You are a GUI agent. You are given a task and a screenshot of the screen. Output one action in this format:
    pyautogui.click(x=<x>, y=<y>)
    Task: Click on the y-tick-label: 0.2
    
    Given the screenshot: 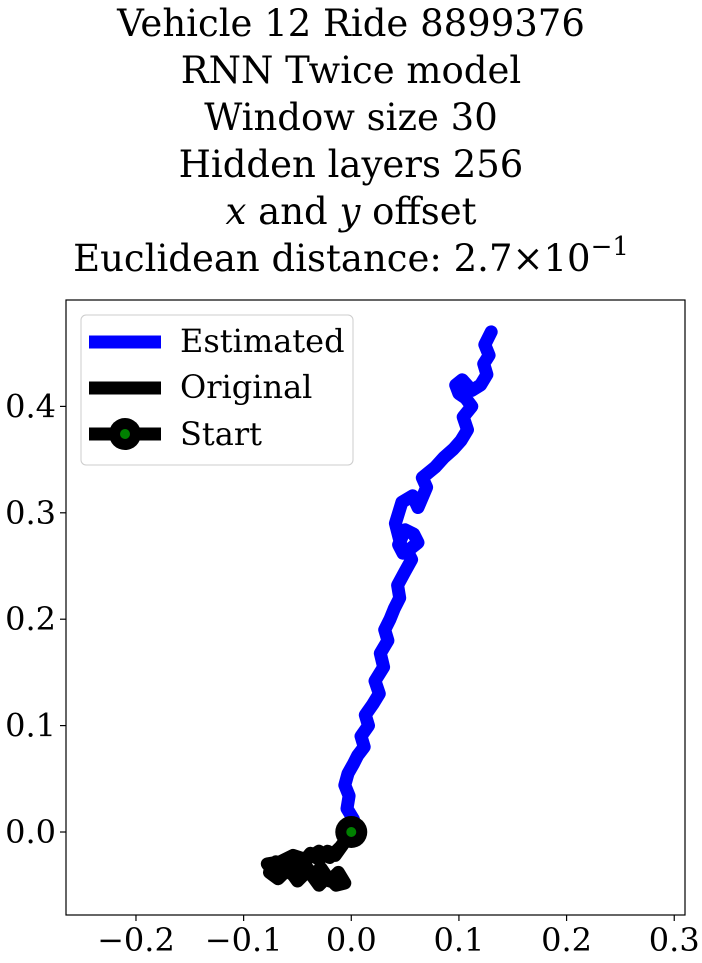 What is the action you would take?
    pyautogui.click(x=30, y=619)
    